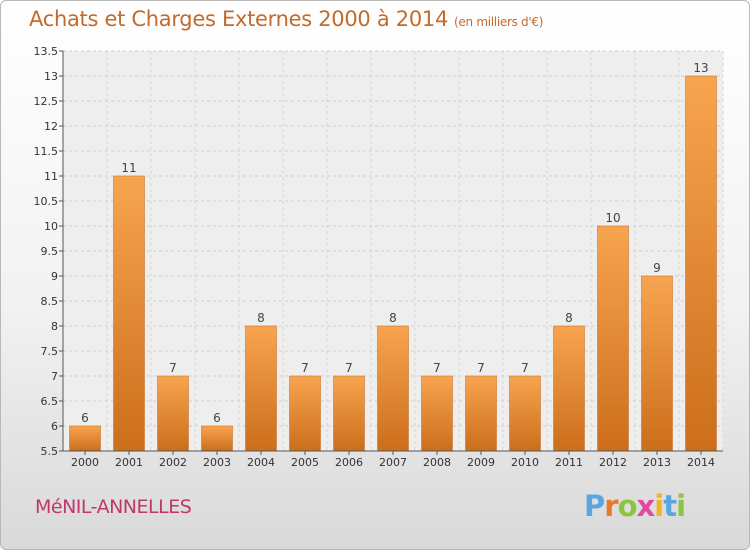  Describe the element at coordinates (239, 19) in the screenshot. I see `title-text: Achats et Charges Externes 2000 à 2014` at that location.